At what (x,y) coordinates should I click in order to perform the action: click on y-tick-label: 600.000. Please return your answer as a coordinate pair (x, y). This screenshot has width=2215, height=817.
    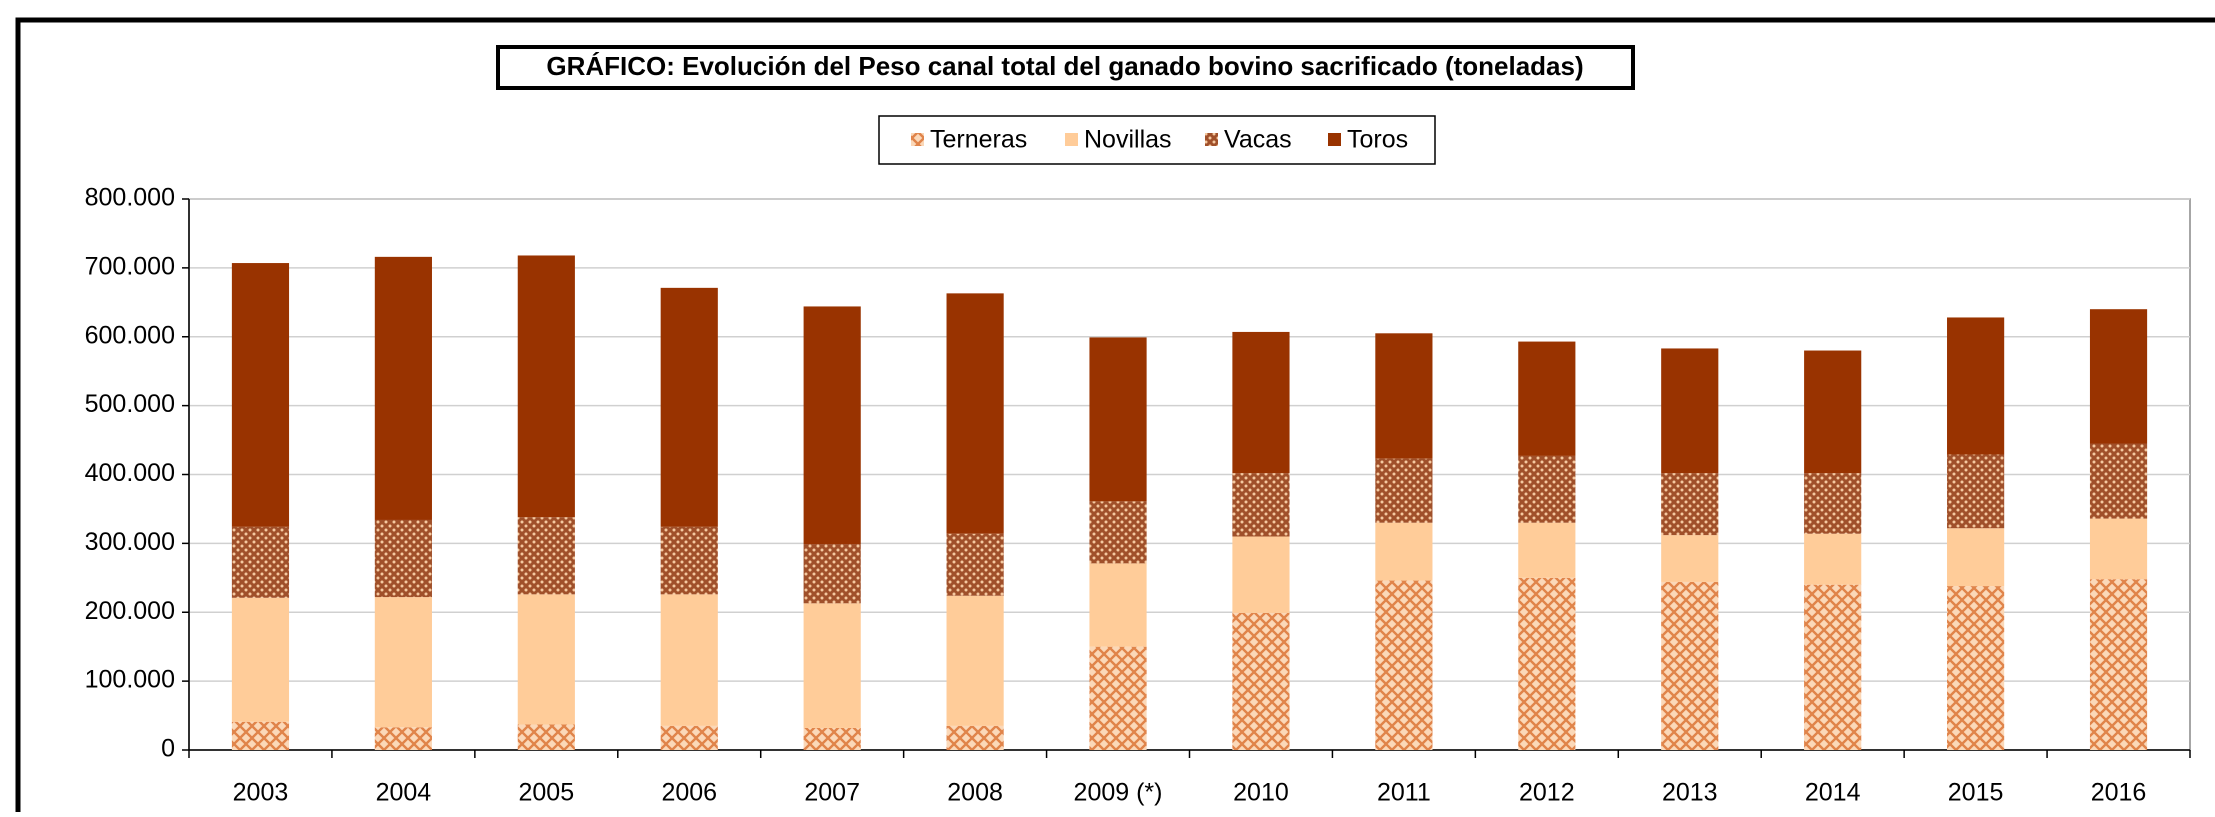
    Looking at the image, I should click on (130, 335).